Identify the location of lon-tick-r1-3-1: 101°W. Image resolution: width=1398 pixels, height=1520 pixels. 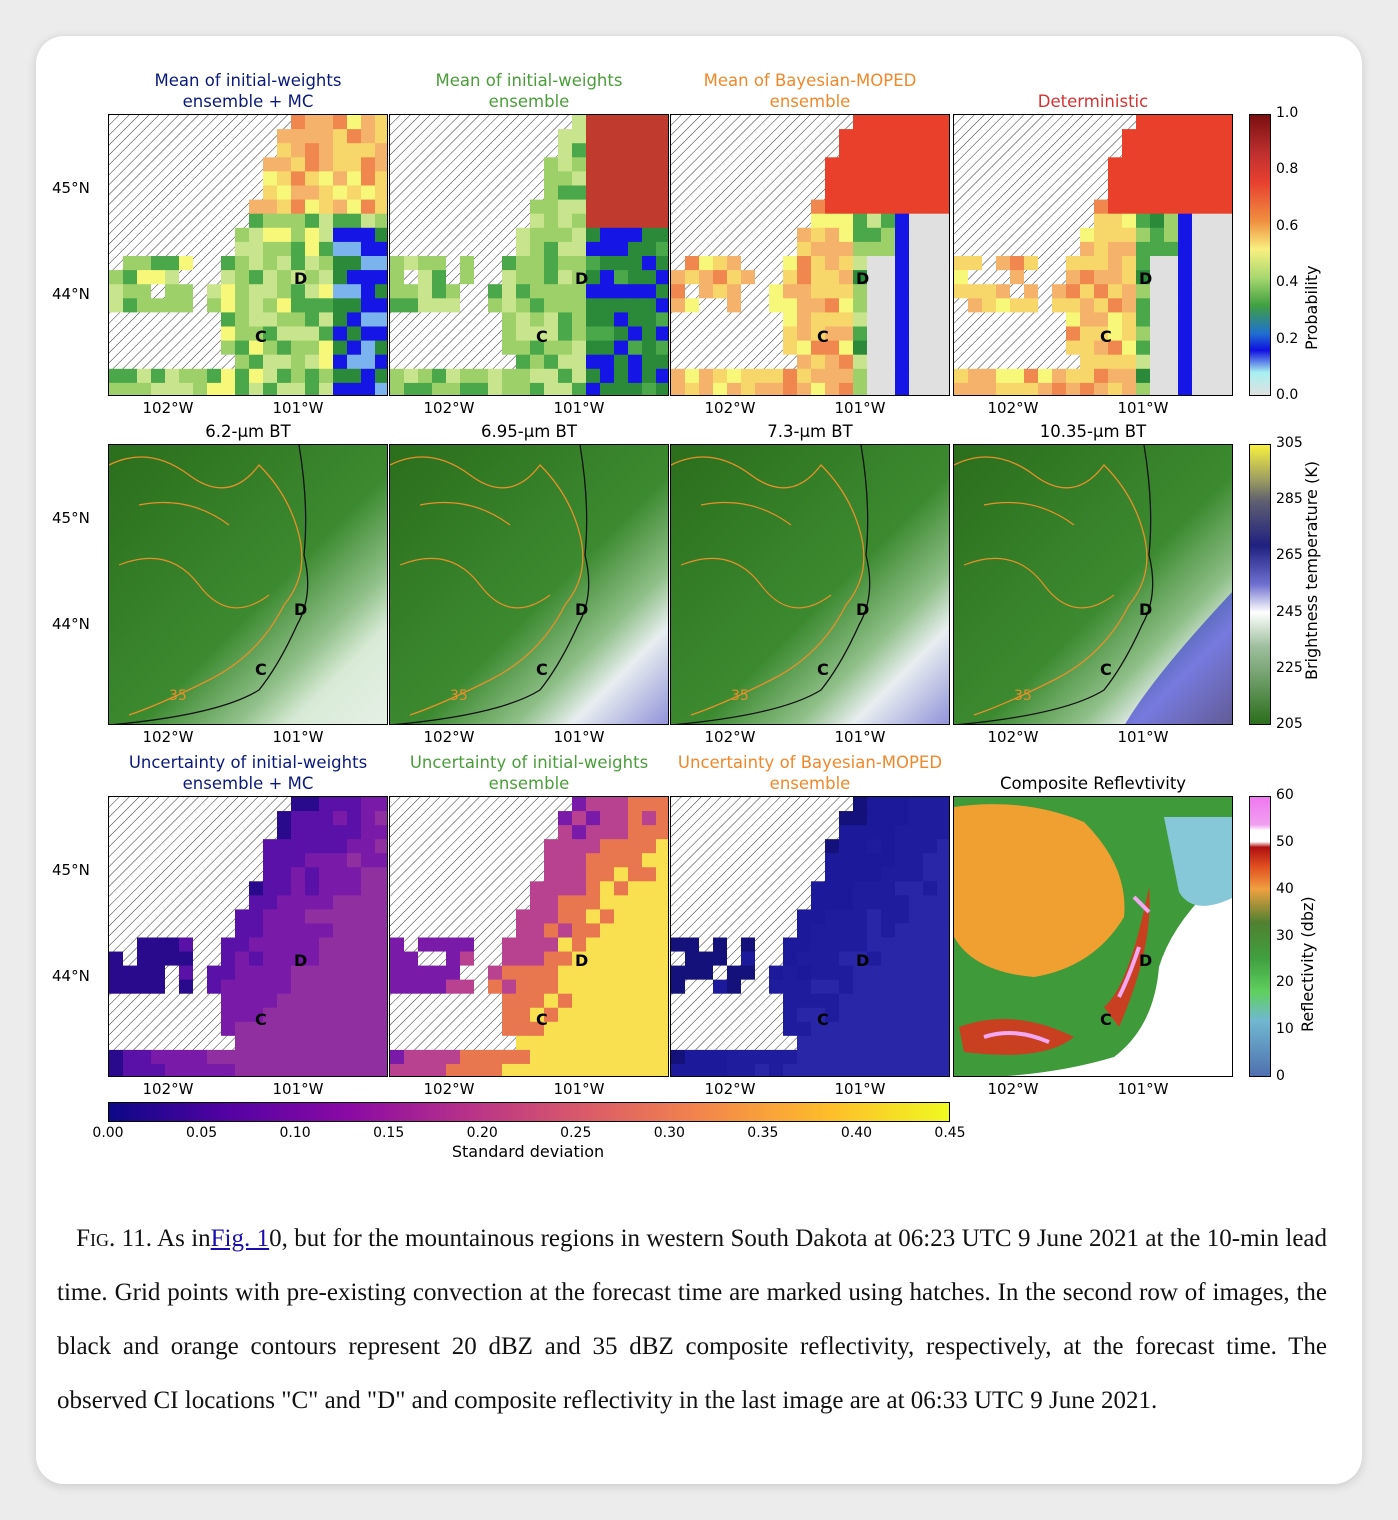
(860, 408).